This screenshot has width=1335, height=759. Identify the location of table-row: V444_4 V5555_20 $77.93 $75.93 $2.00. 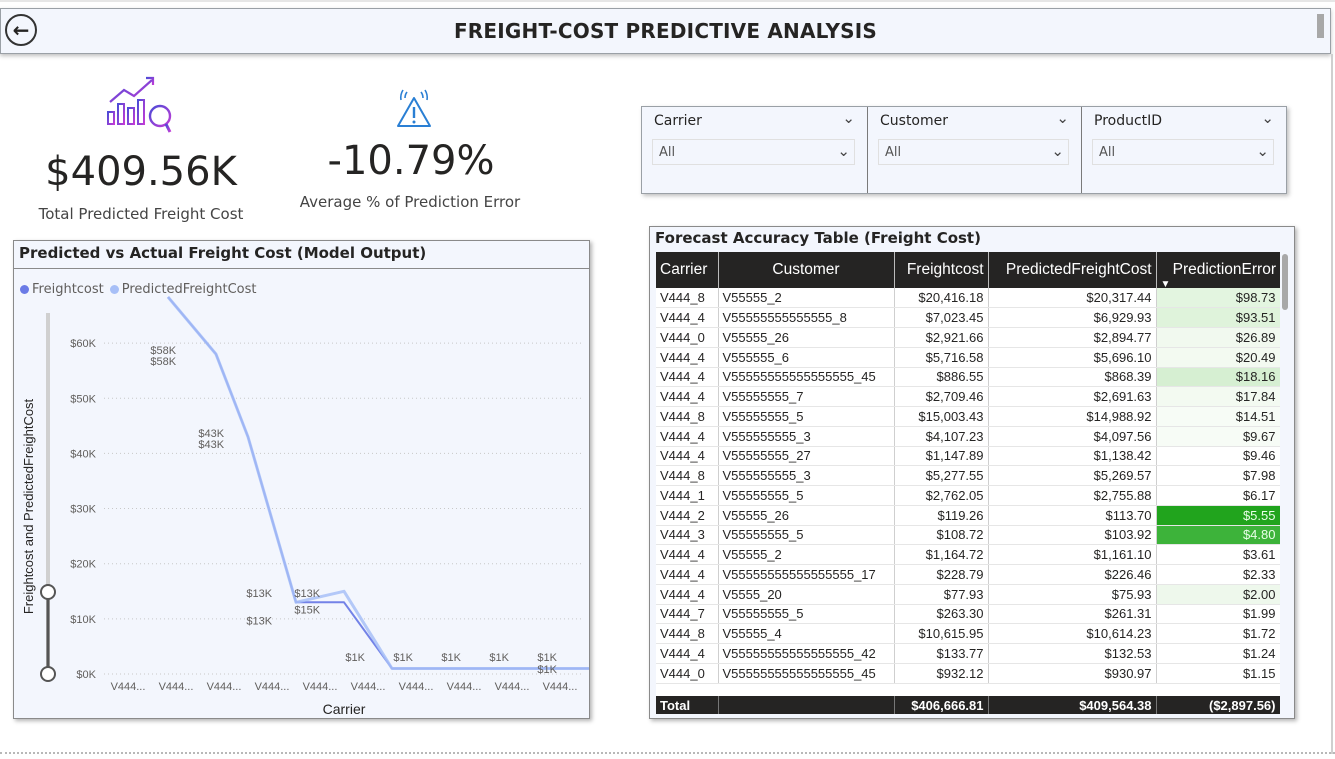
(968, 594).